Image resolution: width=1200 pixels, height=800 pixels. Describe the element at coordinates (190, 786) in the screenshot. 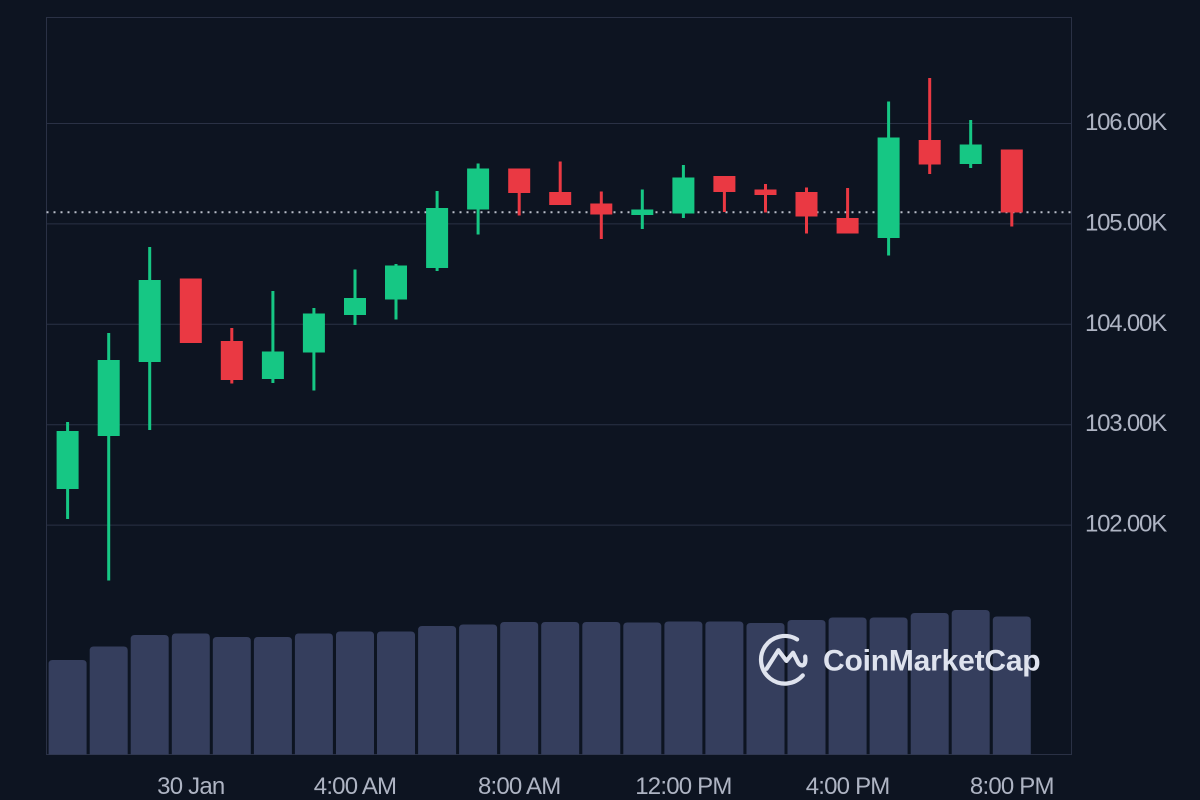

I see `svg-text: 30 Jan` at that location.